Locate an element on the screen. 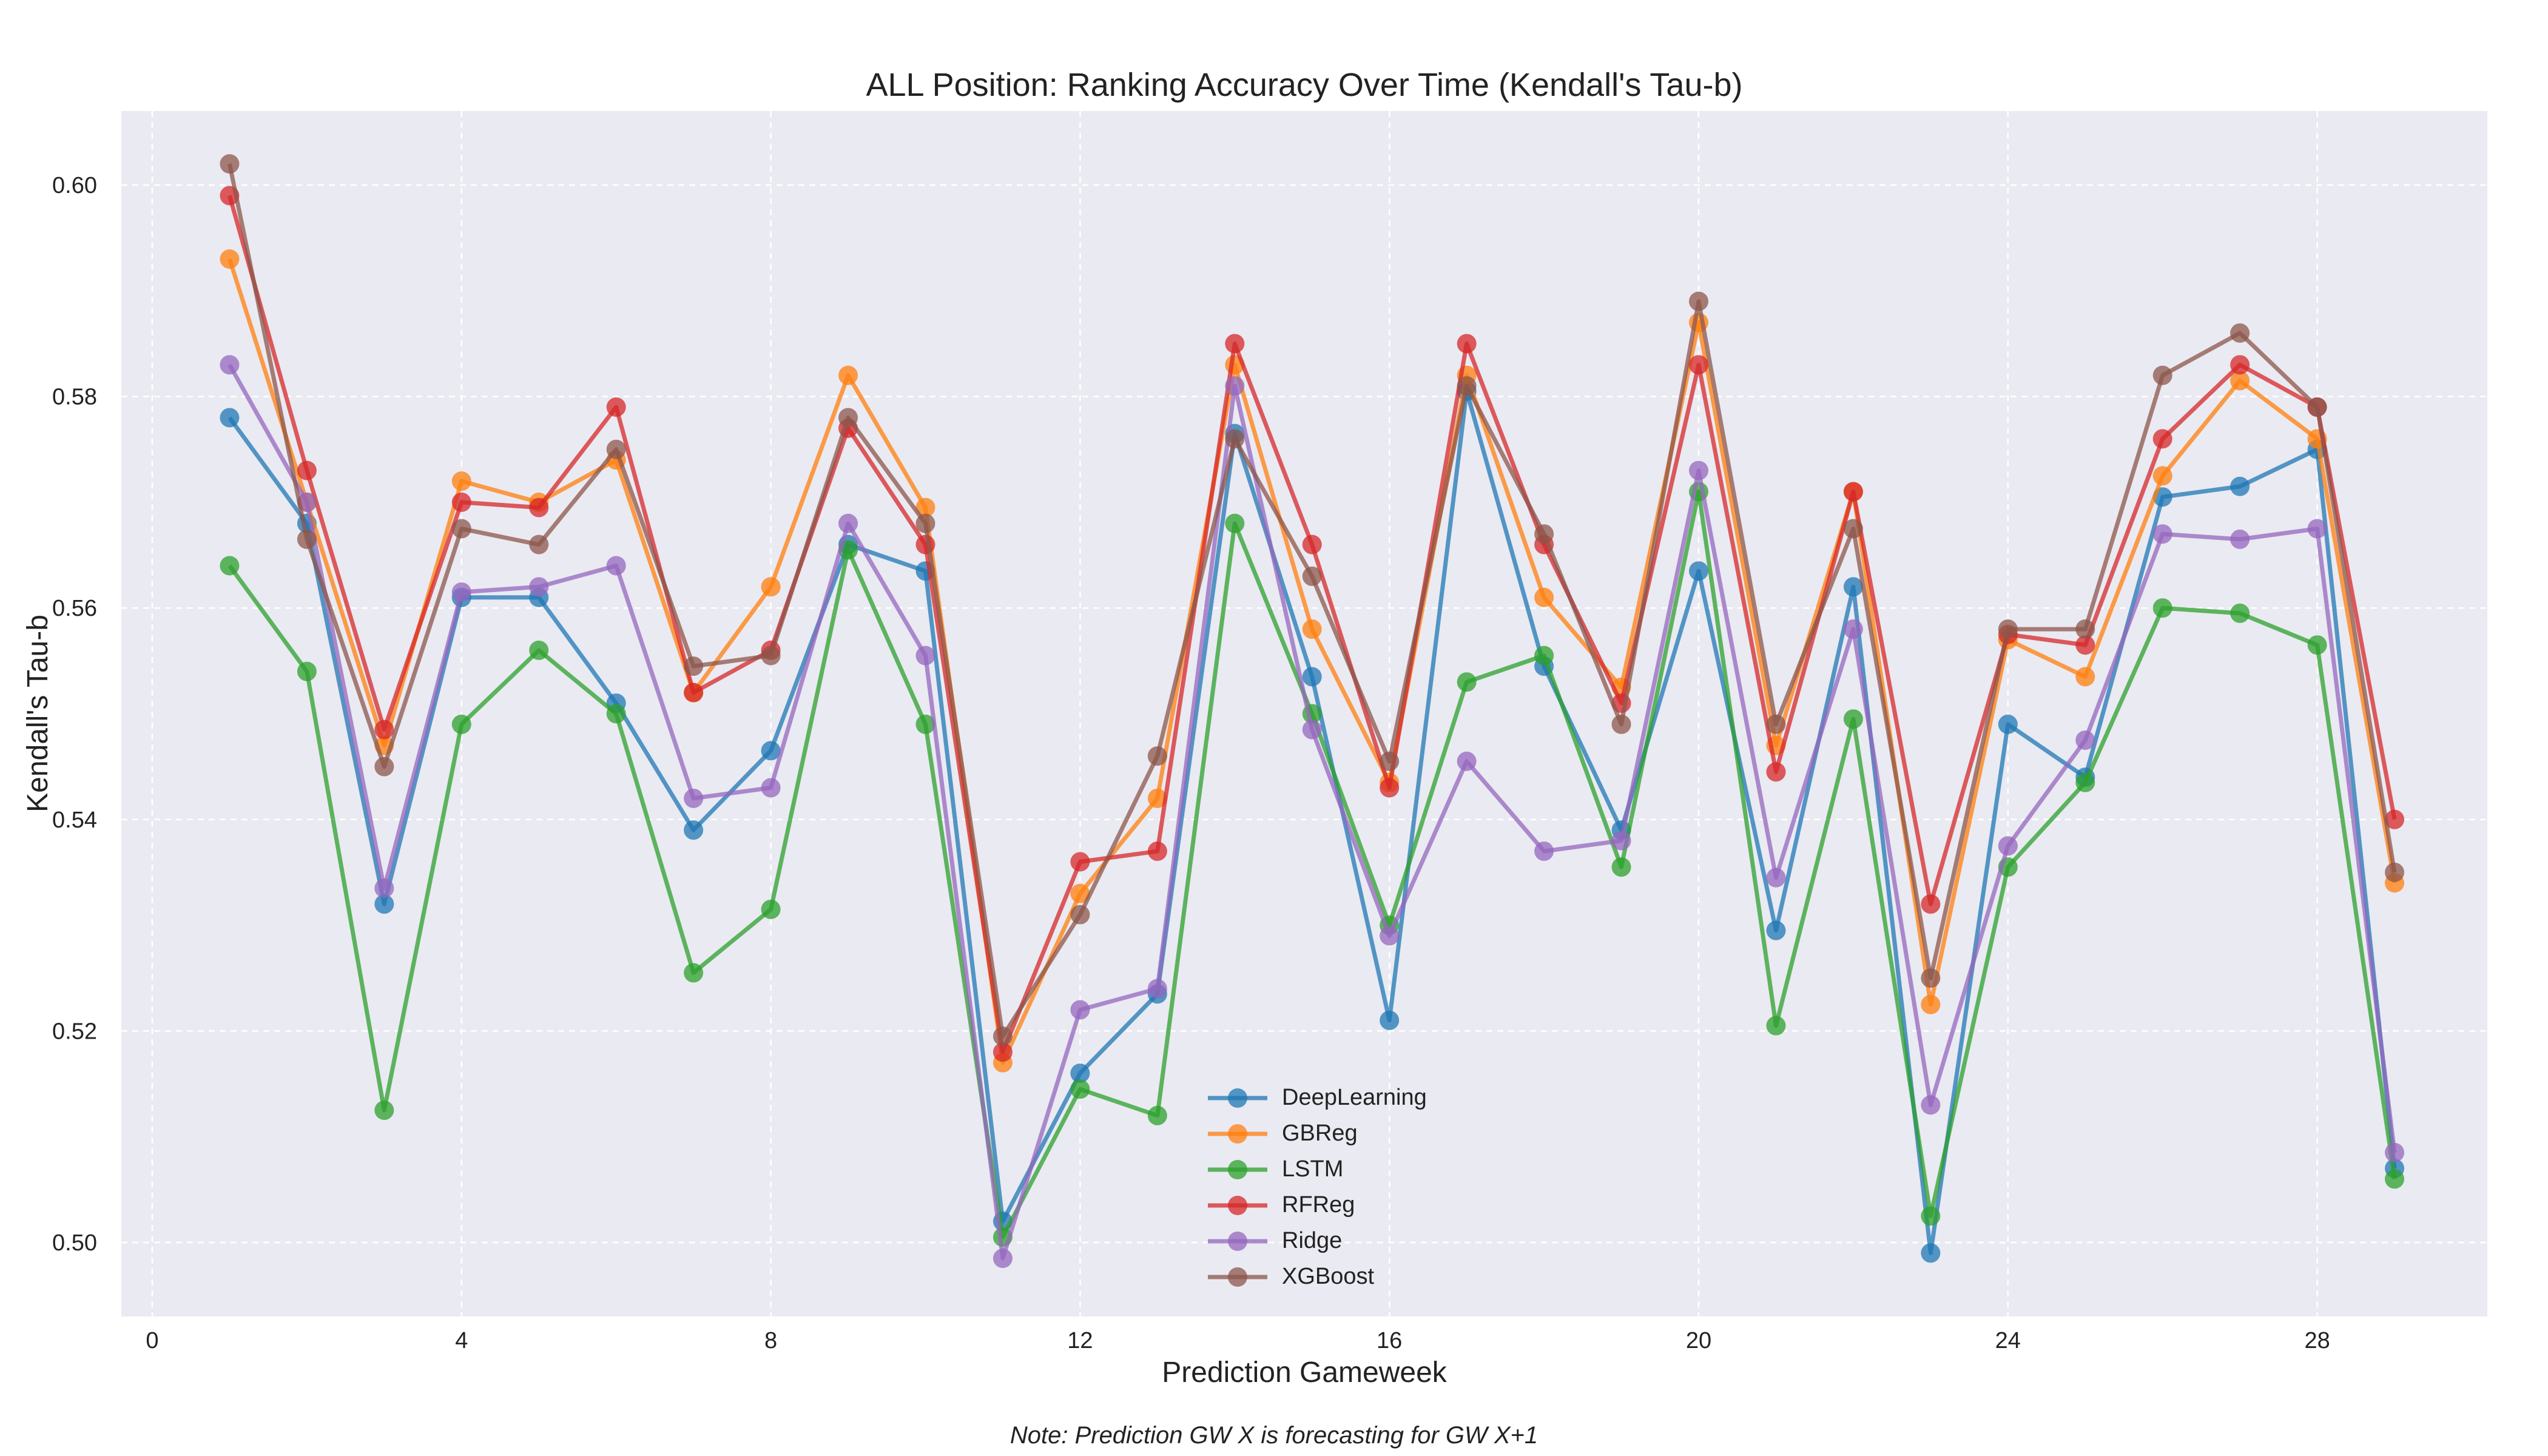 This screenshot has height=1456, width=2548. x-tick-label: 16 is located at coordinates (1389, 1340).